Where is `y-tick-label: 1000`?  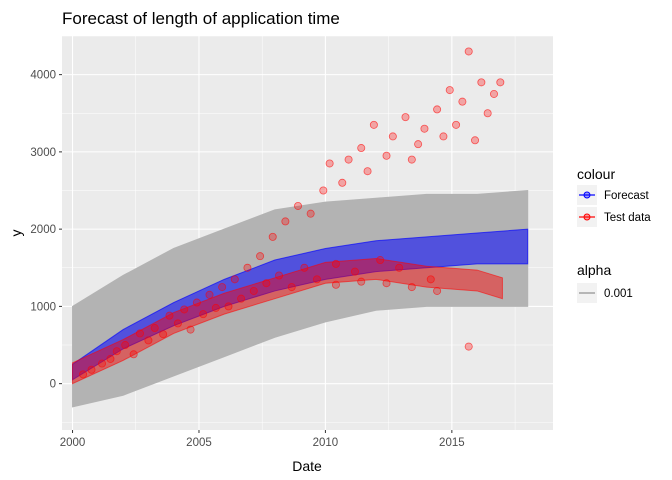
y-tick-label: 1000 is located at coordinates (43, 307).